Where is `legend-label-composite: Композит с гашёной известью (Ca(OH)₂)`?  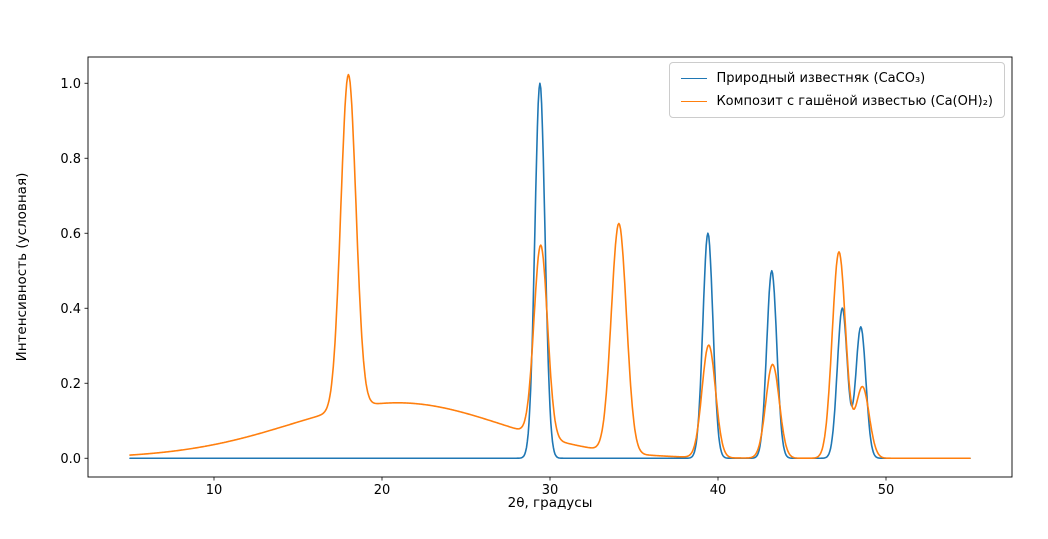 legend-label-composite: Композит с гашёной известью (Ca(OH)₂) is located at coordinates (854, 101).